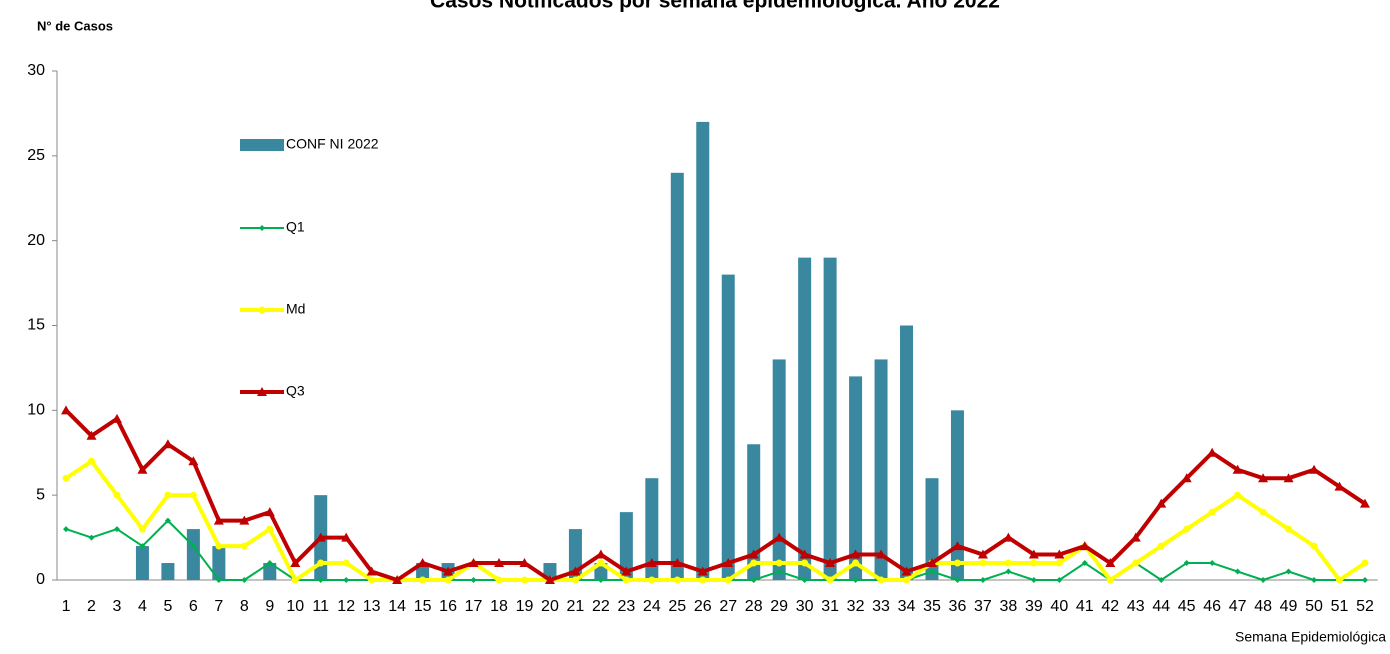  I want to click on y-tick-label: 20, so click(36, 240).